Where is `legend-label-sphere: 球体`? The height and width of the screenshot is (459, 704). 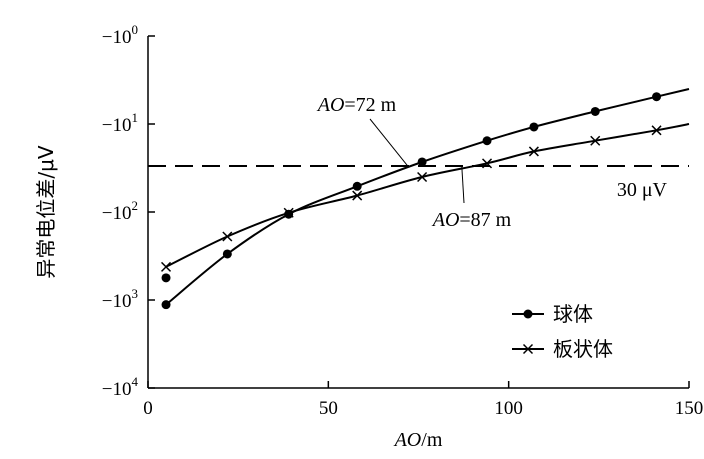
legend-label-sphere: 球体 is located at coordinates (573, 314).